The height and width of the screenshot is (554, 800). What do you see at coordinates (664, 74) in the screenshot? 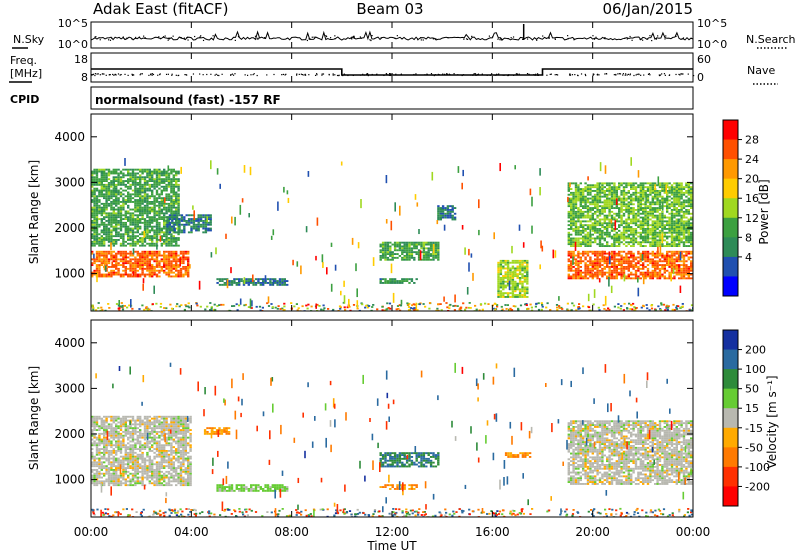
I see `nave-dot` at bounding box center [664, 74].